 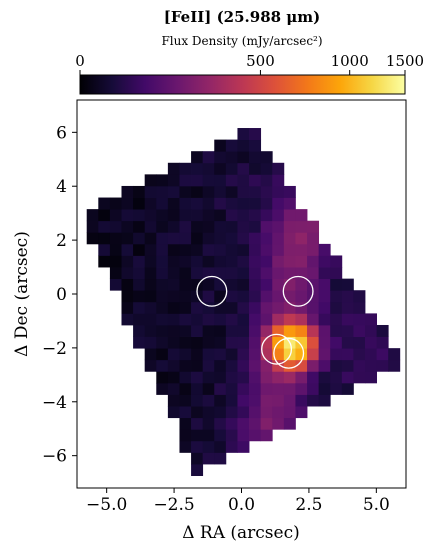 I want to click on y-axis-ticks: 6 4 2 0 −2 −4 −6, so click(x=59, y=295).